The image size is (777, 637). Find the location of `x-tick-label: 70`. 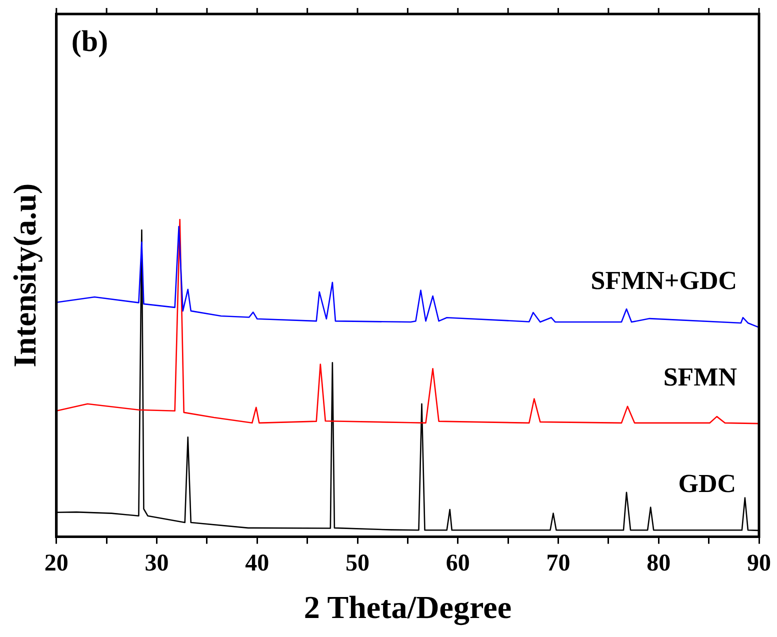

x-tick-label: 70 is located at coordinates (558, 563).